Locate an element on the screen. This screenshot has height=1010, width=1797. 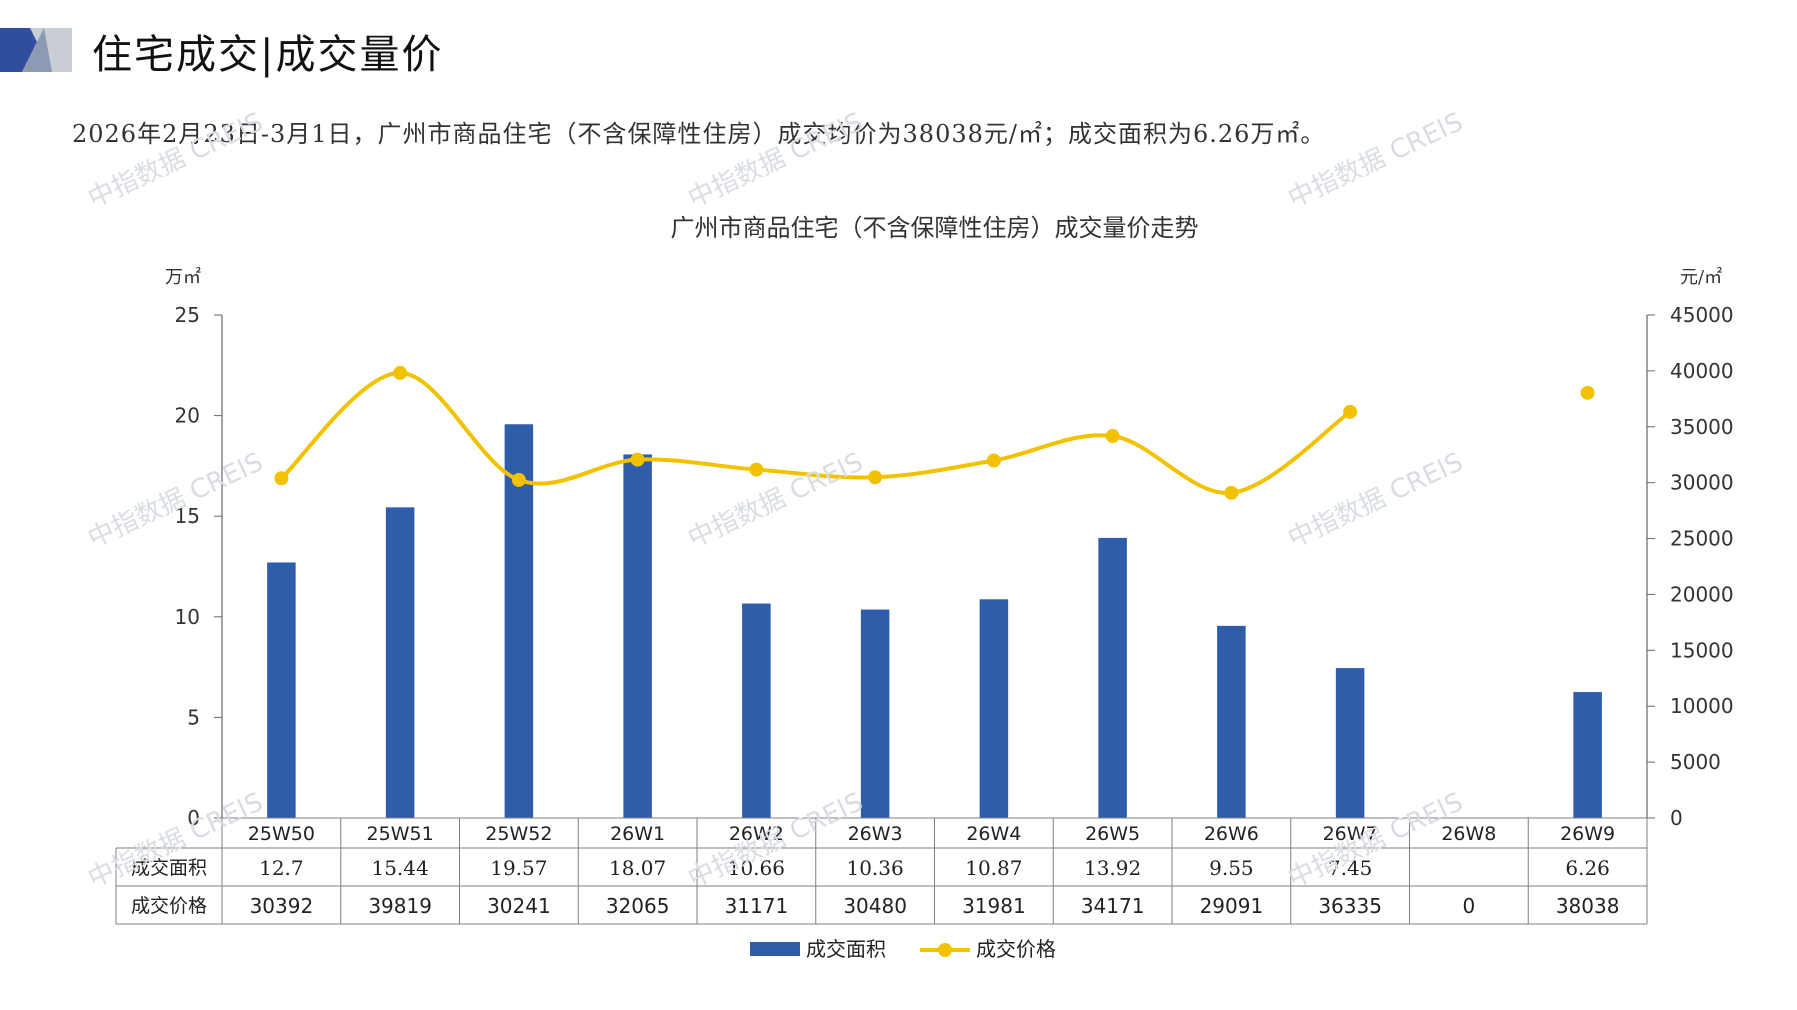
right-axis-unit: 元/㎡ is located at coordinates (1701, 277).